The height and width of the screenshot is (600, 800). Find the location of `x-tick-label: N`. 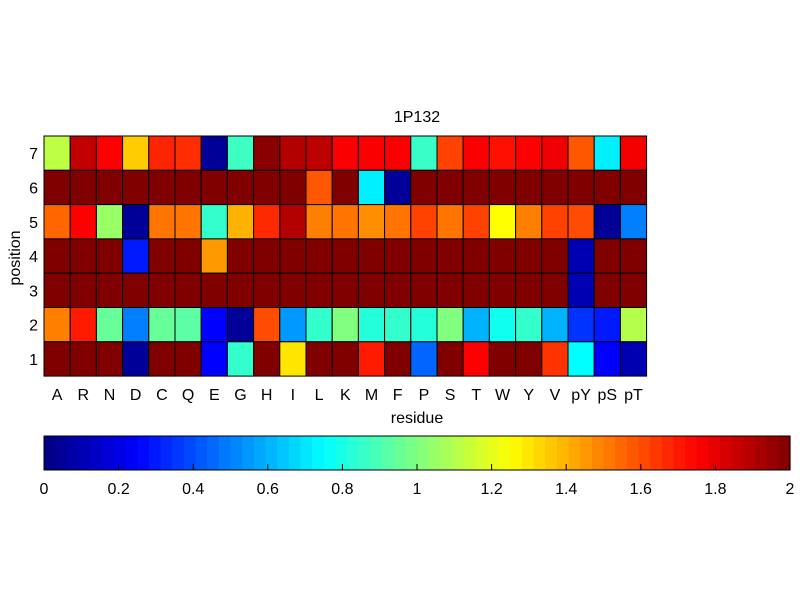

x-tick-label: N is located at coordinates (110, 395).